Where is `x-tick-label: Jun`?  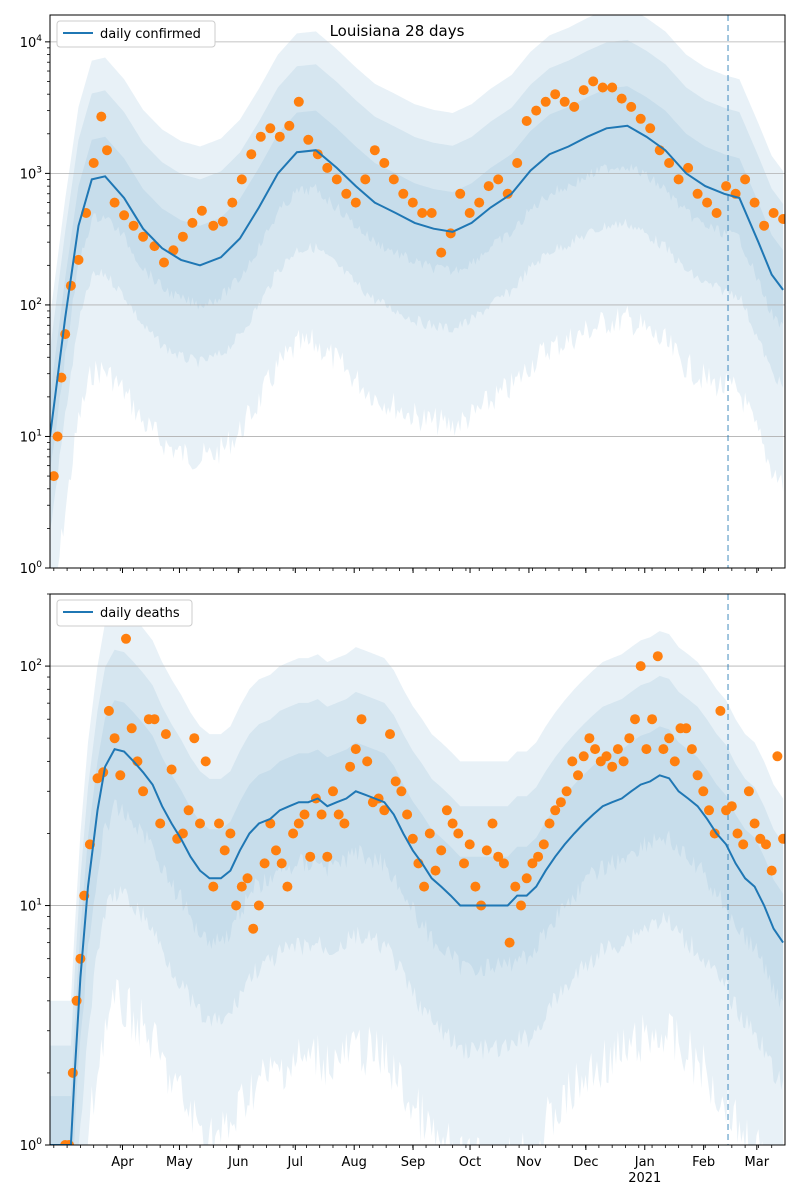
x-tick-label: Jun is located at coordinates (237, 1162).